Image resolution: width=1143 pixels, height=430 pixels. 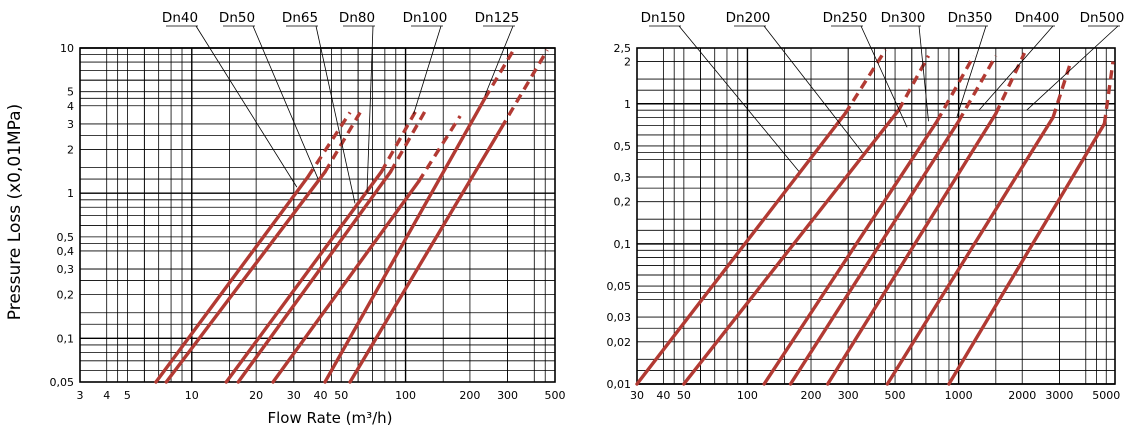 What do you see at coordinates (1022, 395) in the screenshot?
I see `x-tick-label: 2000` at bounding box center [1022, 395].